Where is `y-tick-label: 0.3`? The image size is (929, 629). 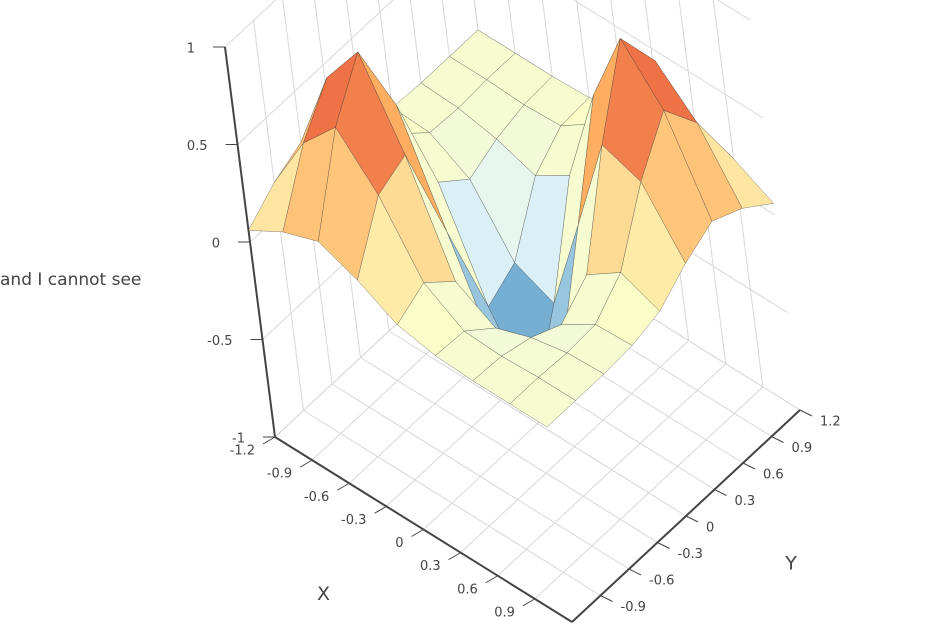
y-tick-label: 0.3 is located at coordinates (745, 501).